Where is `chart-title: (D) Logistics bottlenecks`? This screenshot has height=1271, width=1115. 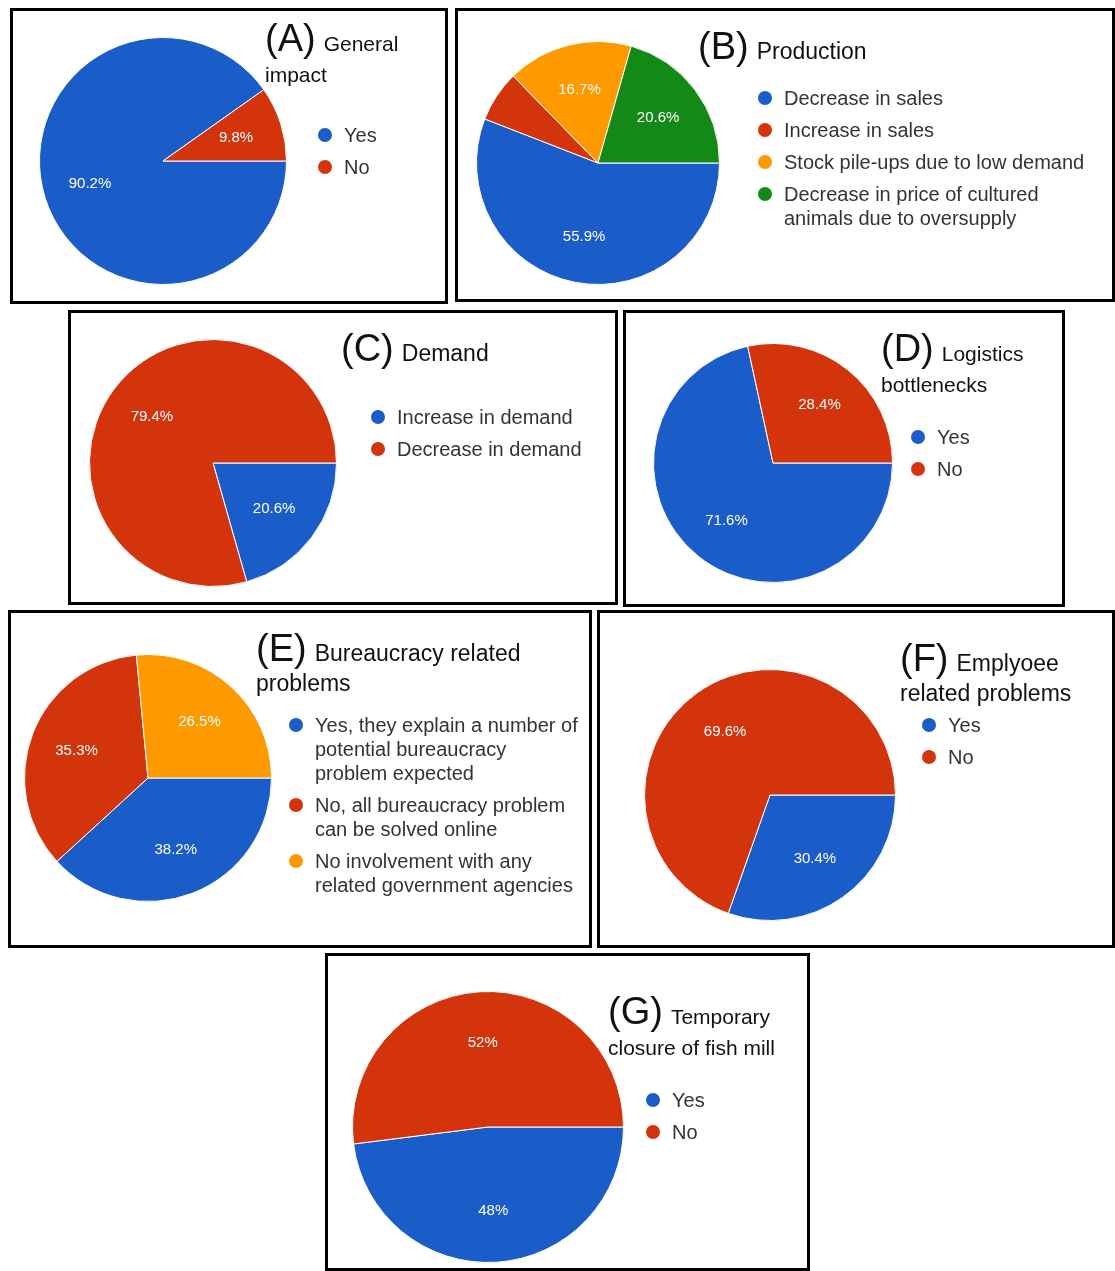
chart-title: (D) Logistics bottlenecks is located at coordinates (952, 361).